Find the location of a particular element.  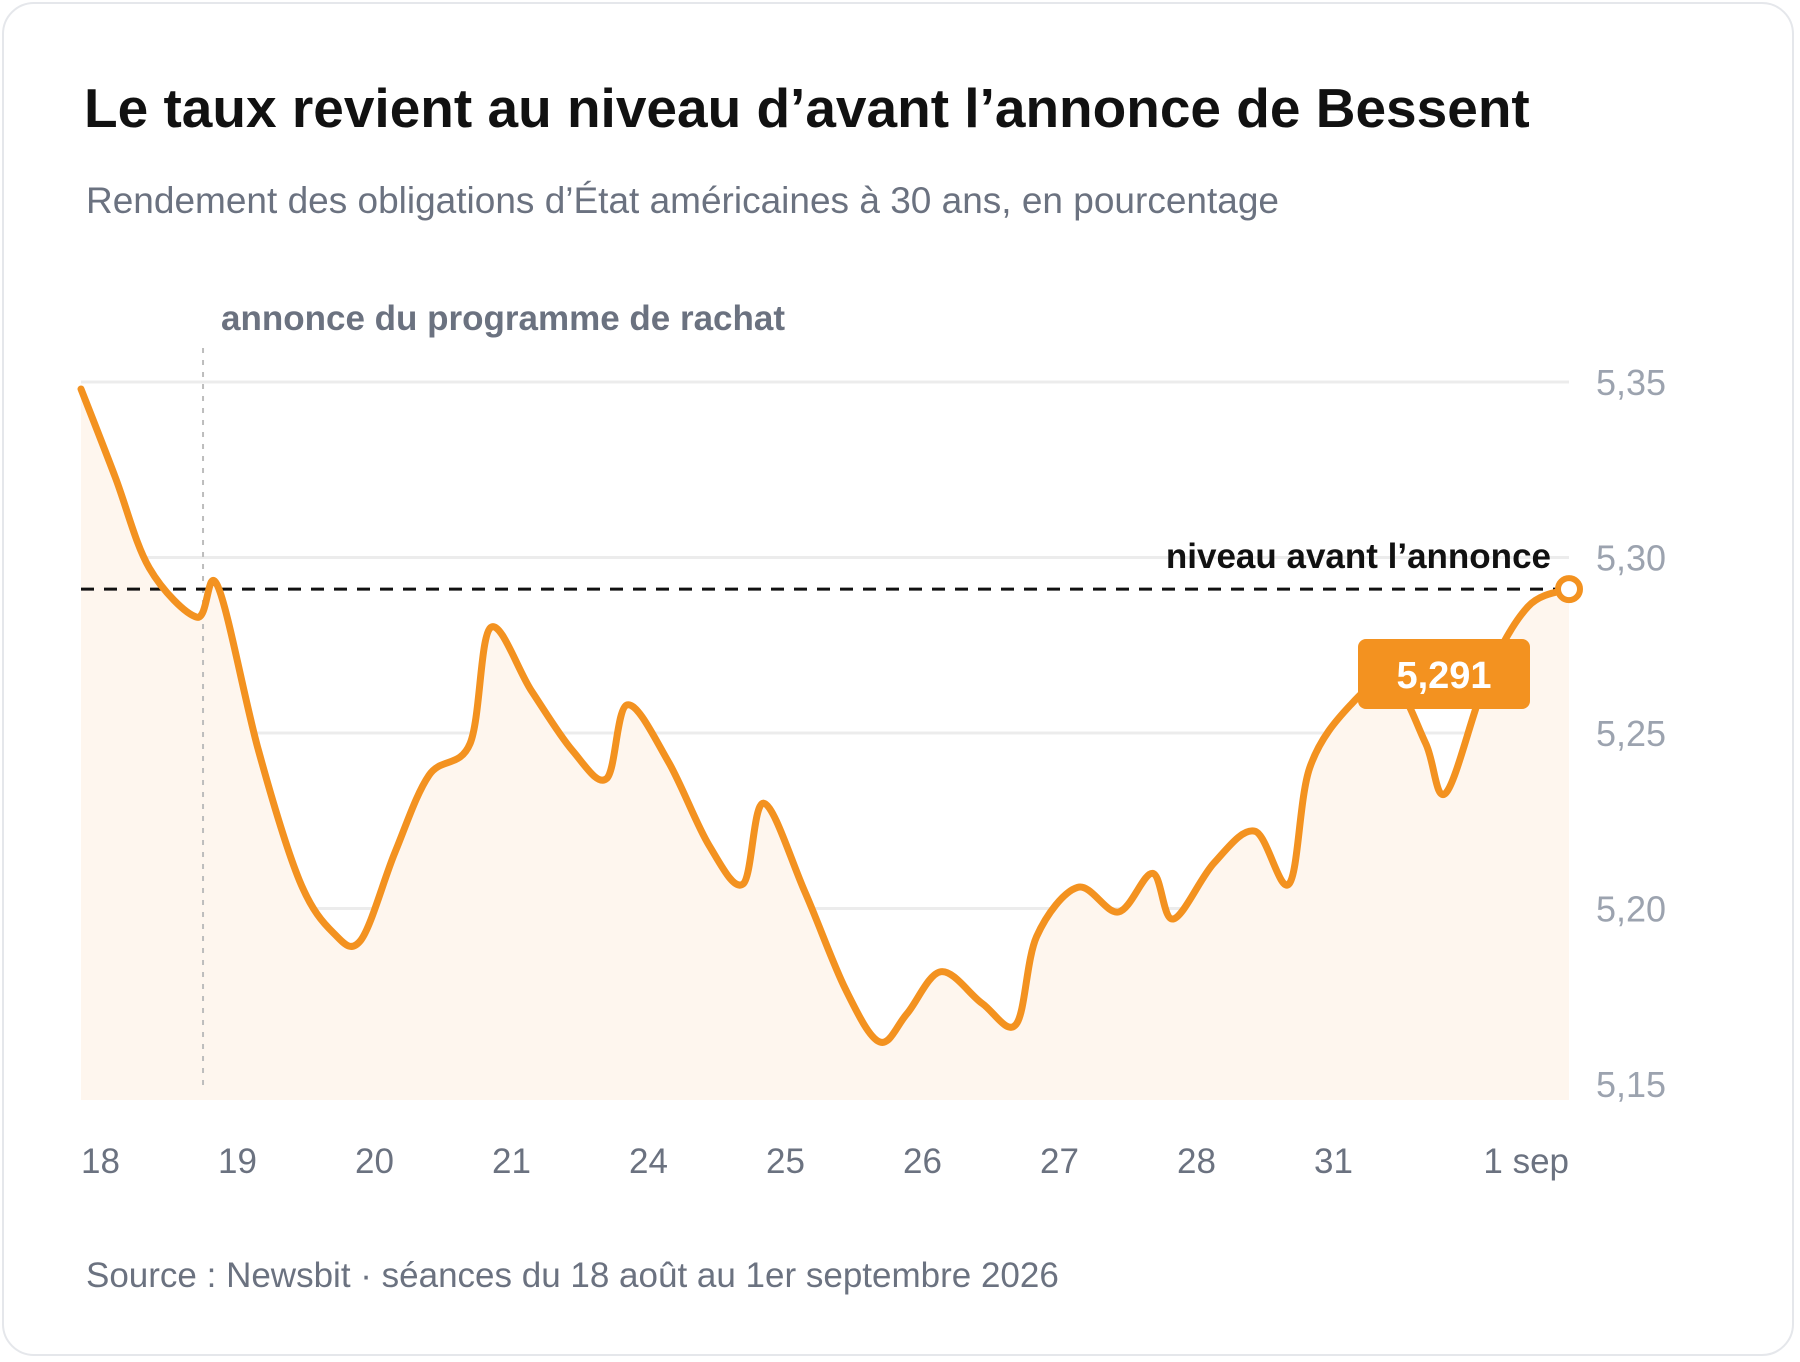

y-axis: 5,35 5,30 5,25 5,20 5,15 is located at coordinates (1631, 733).